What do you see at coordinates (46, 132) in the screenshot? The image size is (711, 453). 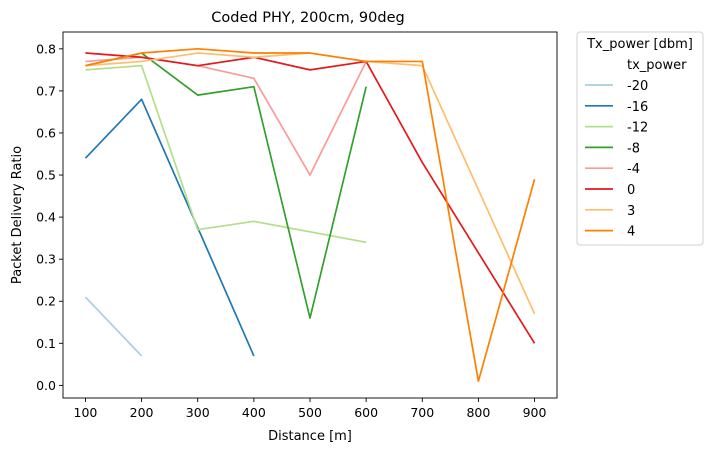 I see `y-tick-label: 0.6` at bounding box center [46, 132].